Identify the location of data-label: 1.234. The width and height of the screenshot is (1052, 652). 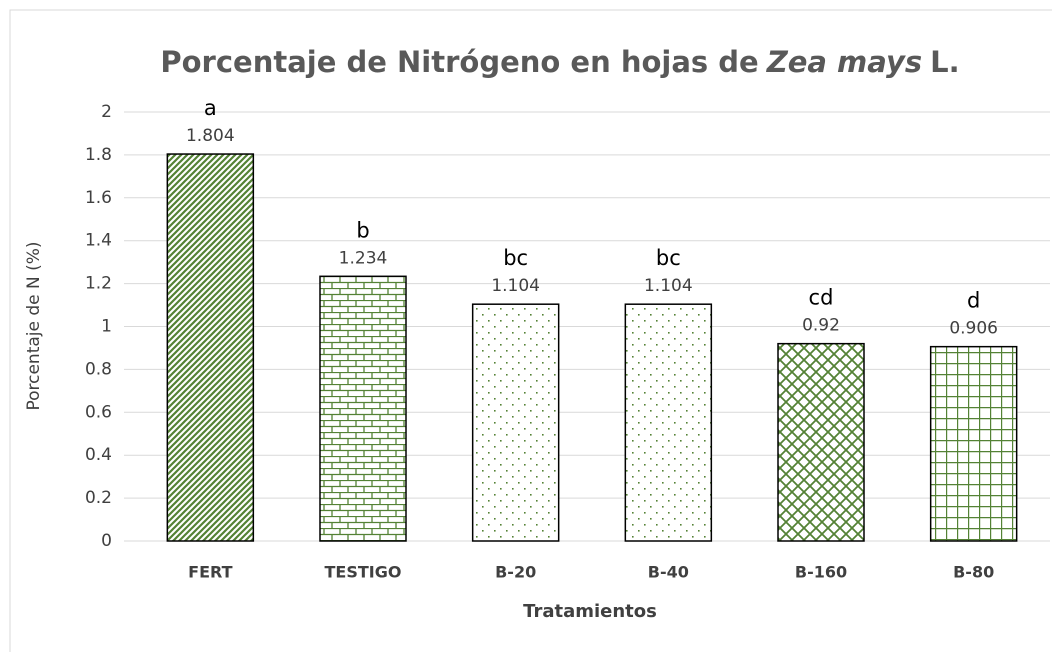
(363, 258).